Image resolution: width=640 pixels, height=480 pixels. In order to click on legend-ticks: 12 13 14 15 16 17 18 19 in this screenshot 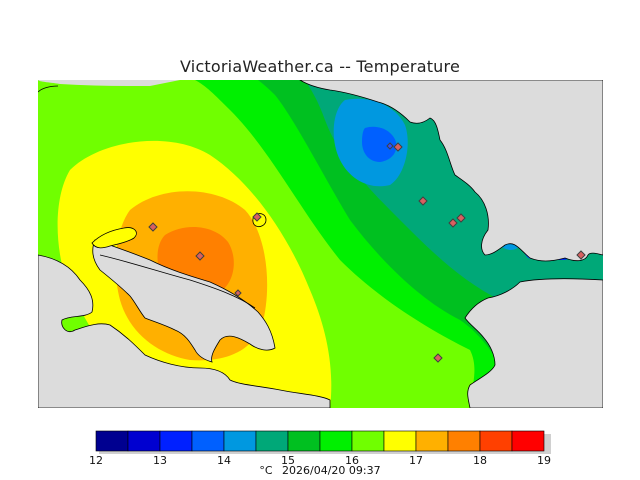, I will do `click(320, 460)`.